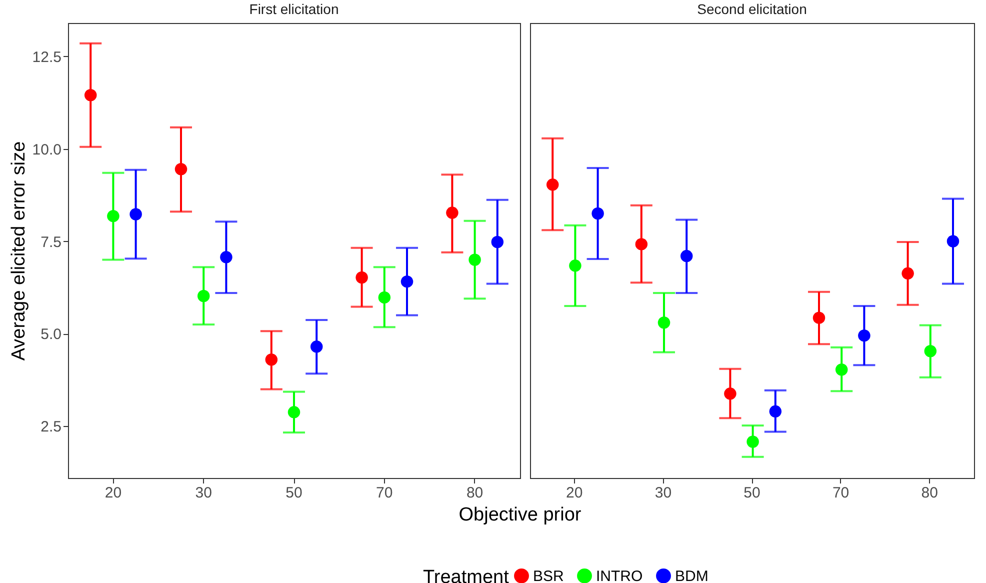 The height and width of the screenshot is (583, 986). I want to click on y-tick-label: 10.0, so click(47, 149).